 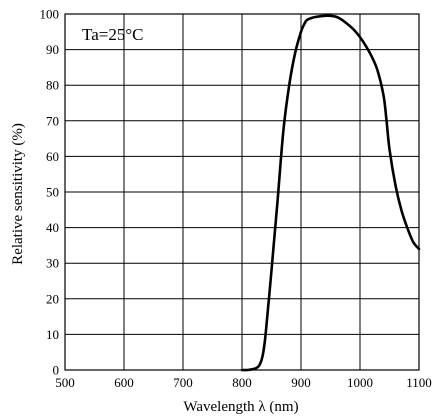 I want to click on x-tick-label: 700, so click(x=183, y=382).